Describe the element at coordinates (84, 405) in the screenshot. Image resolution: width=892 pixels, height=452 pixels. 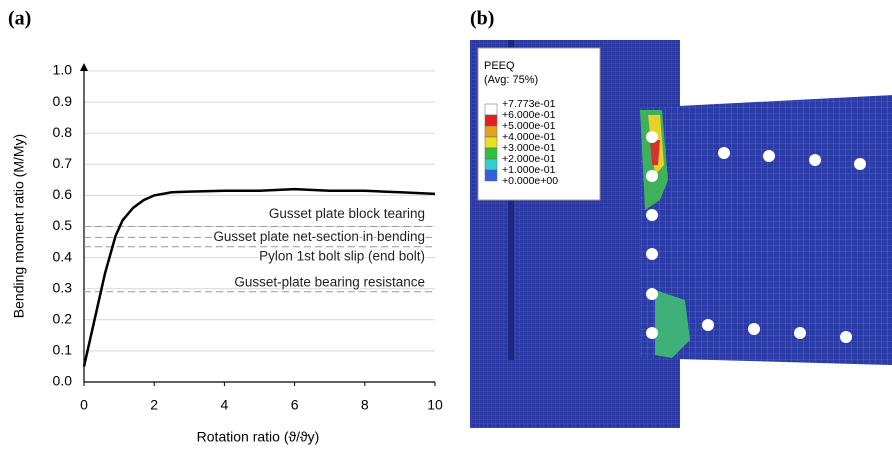
I see `x-tick-label: 0` at that location.